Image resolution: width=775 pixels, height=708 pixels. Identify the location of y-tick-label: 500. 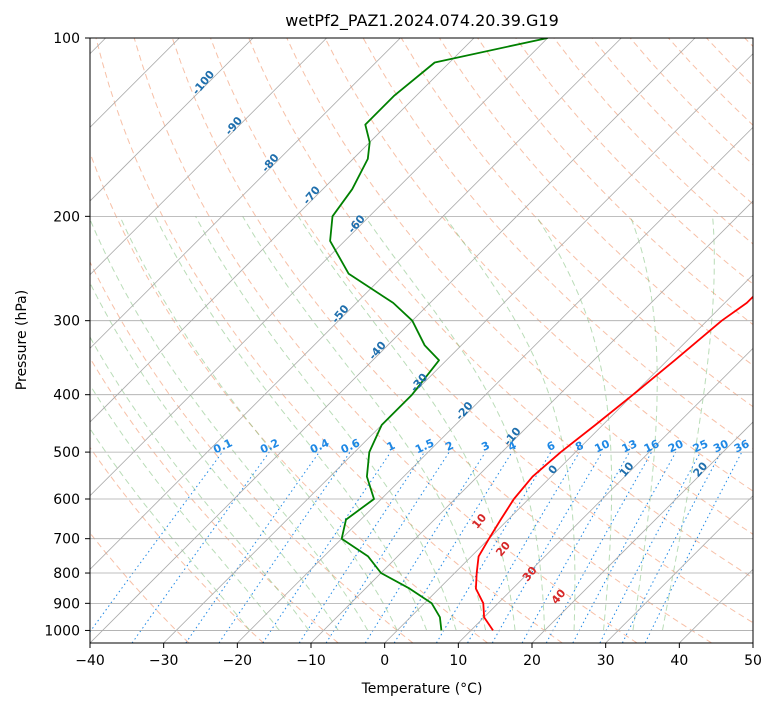
(66, 453).